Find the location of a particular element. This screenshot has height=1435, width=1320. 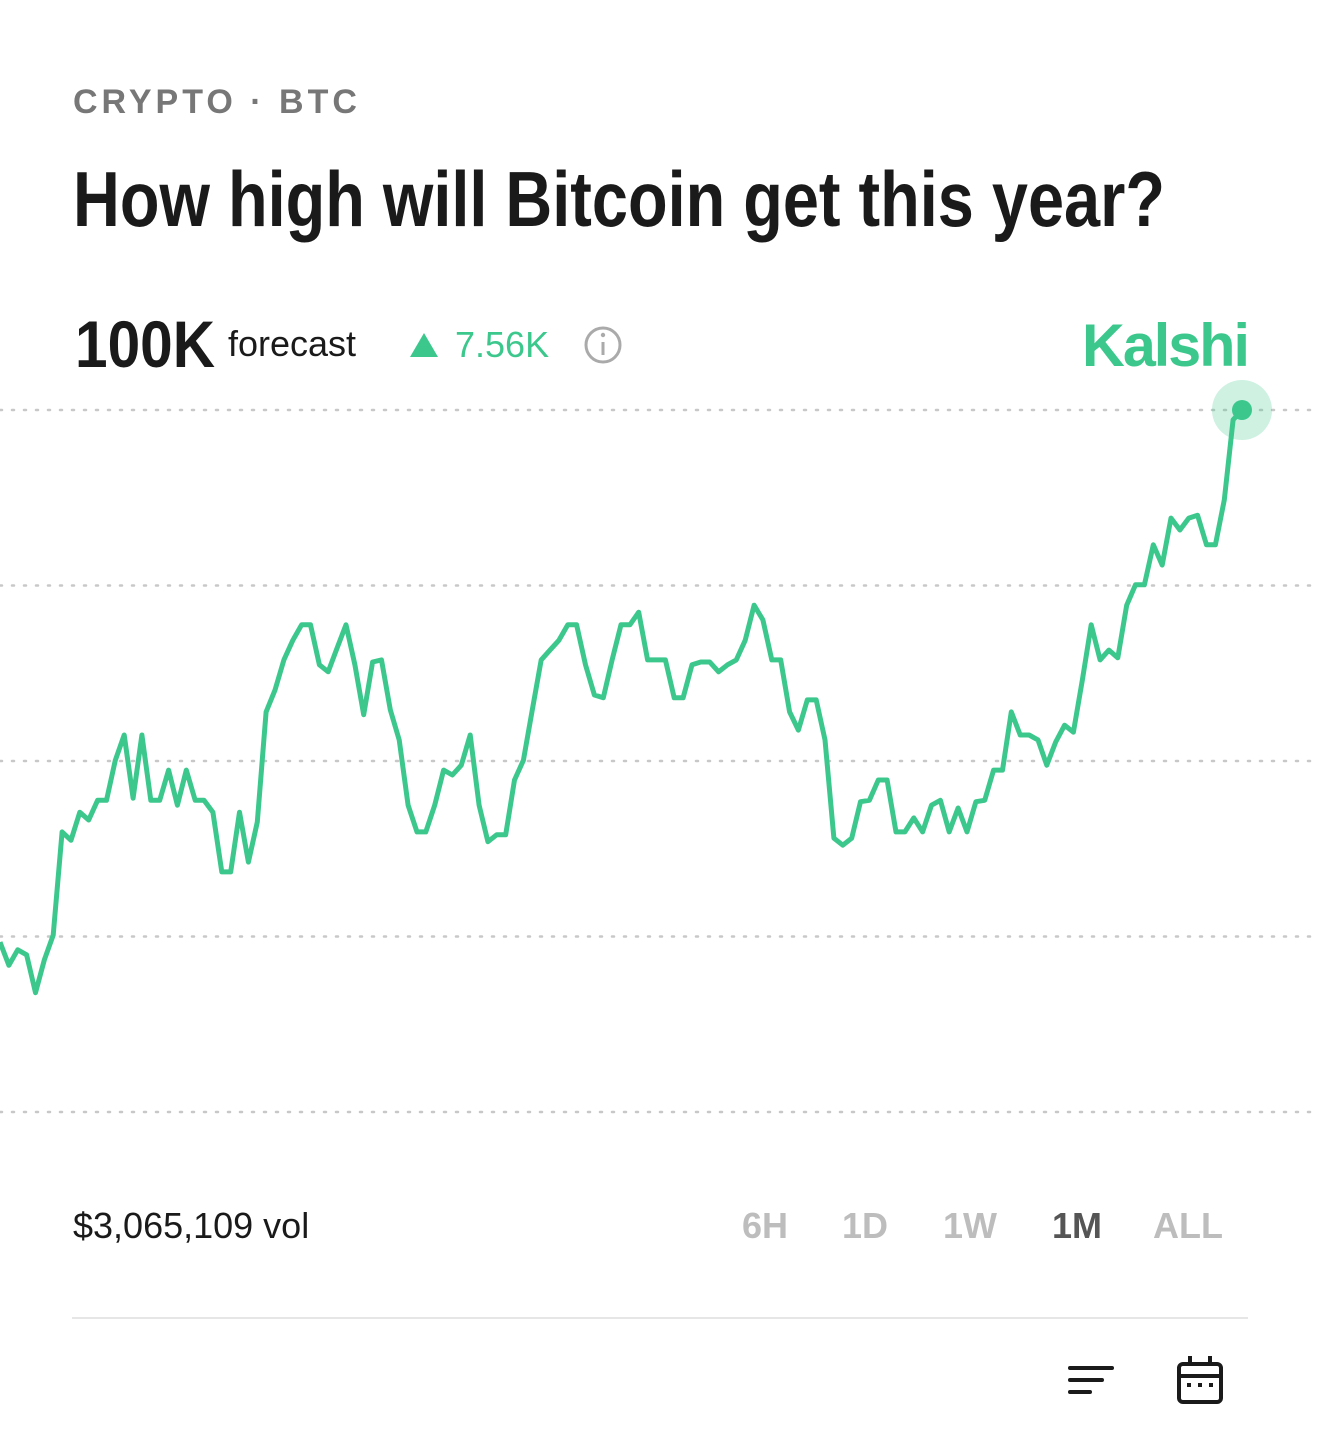

range-selector: 6H 1D 1W 1M ALL is located at coordinates (982, 1225).